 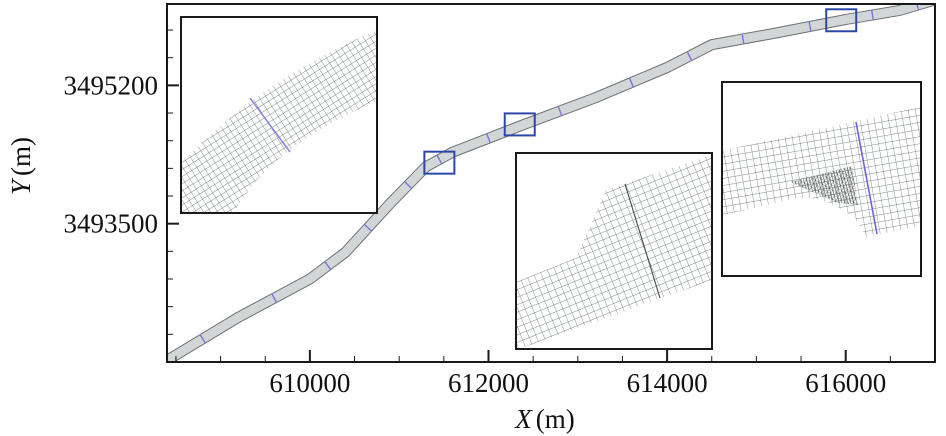 What do you see at coordinates (21, 156) in the screenshot?
I see `y-axis-unit: (m)` at bounding box center [21, 156].